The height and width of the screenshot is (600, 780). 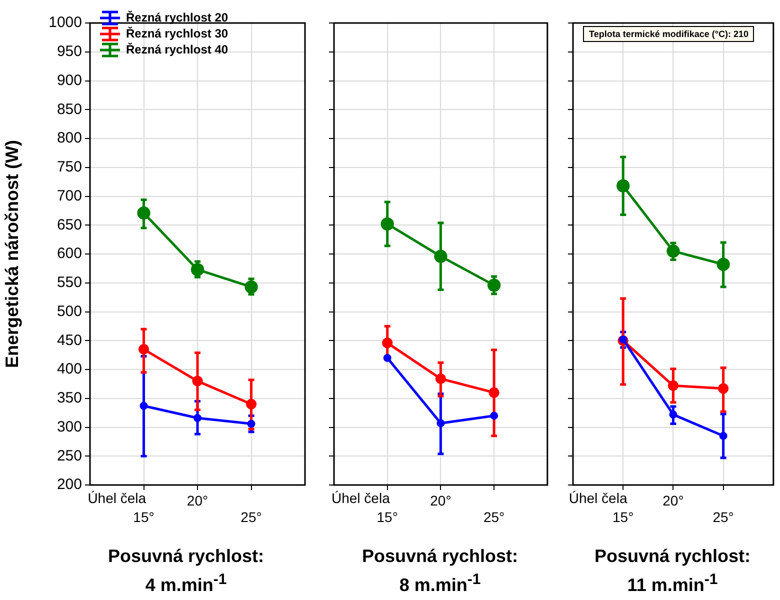 I want to click on y-tick-label: 200, so click(x=69, y=485).